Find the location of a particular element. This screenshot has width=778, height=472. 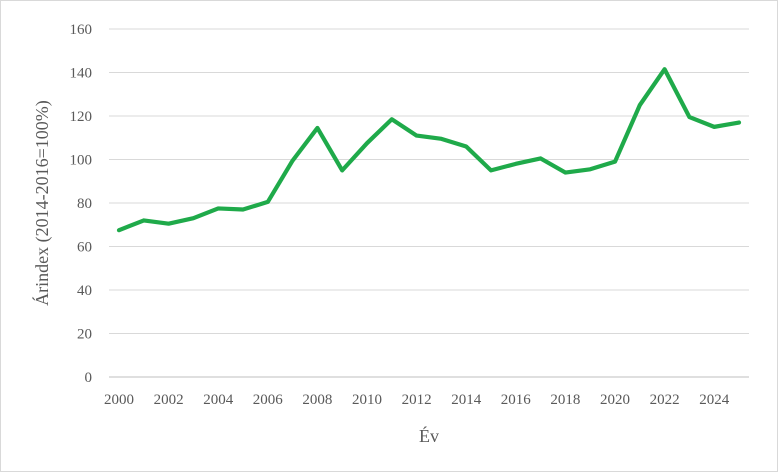

y-axis-title: Árindex (2014-2016=100%) is located at coordinates (42, 203).